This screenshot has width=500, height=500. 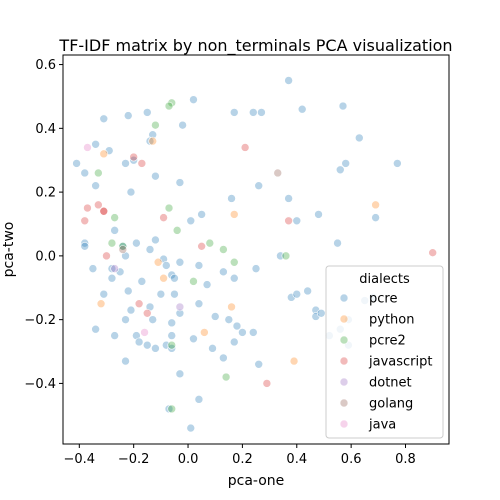 I want to click on series-dotnet, so click(x=147, y=288).